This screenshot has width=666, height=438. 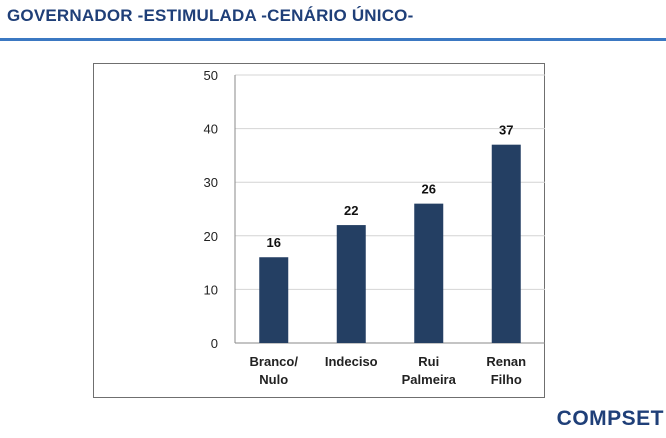 I want to click on x-category-label-line: Branco/, so click(x=274, y=361).